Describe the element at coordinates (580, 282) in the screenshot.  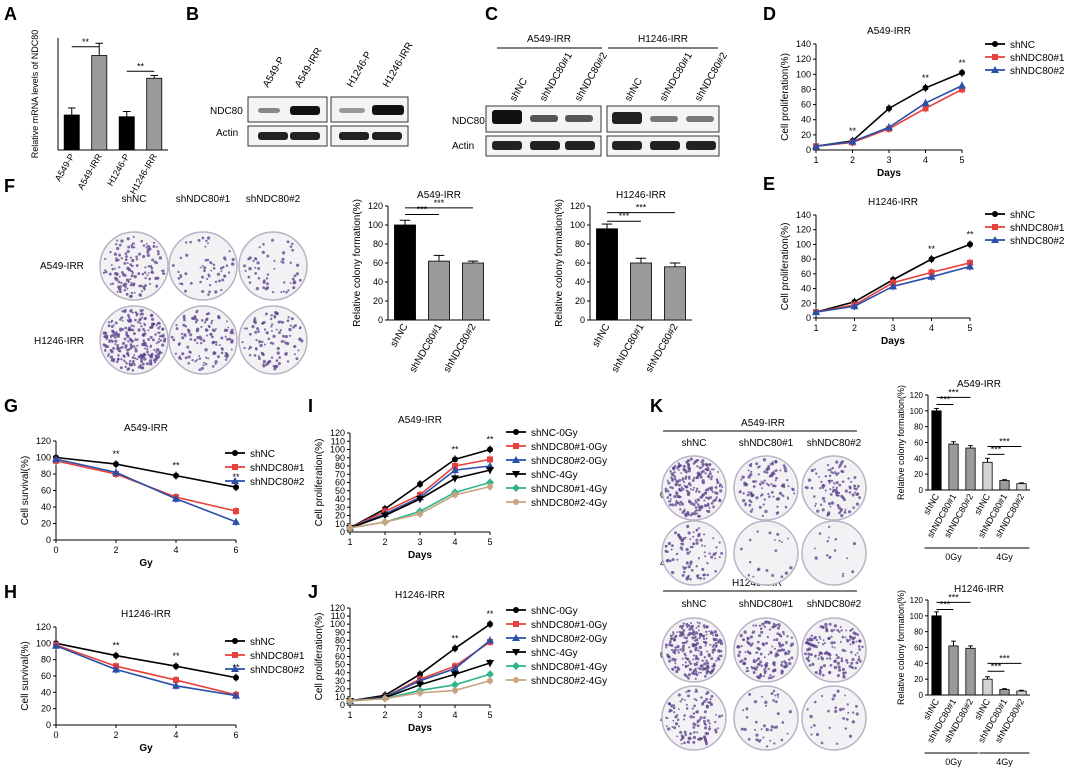
I see `y-tick-label: 40` at that location.